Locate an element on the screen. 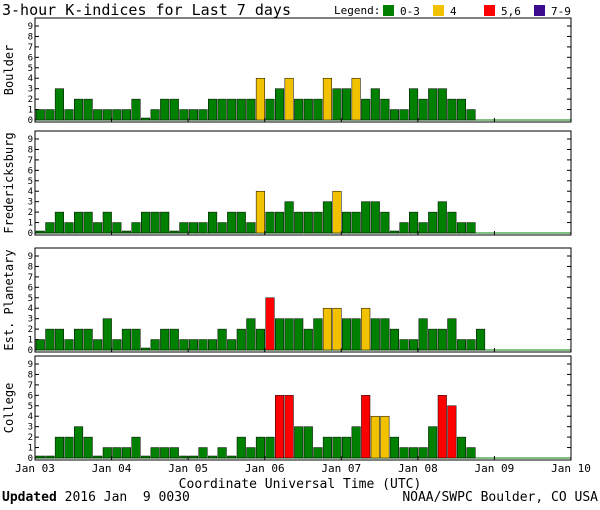 The height and width of the screenshot is (510, 600). x-tick-label: Jan 03 is located at coordinates (35, 468).